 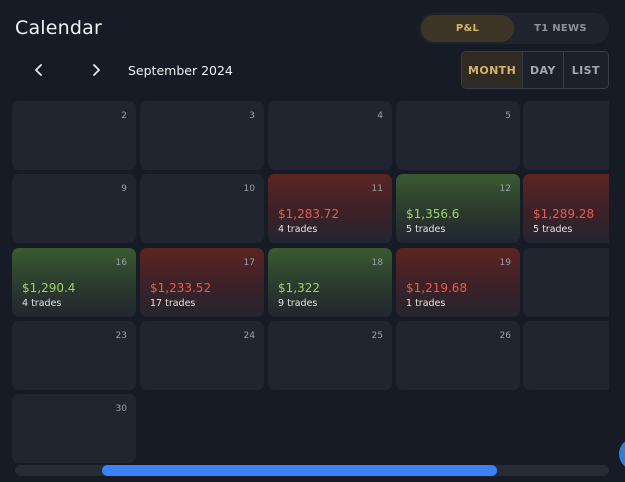 What do you see at coordinates (49, 288) in the screenshot?
I see `pnl-amount: $1,290.4` at bounding box center [49, 288].